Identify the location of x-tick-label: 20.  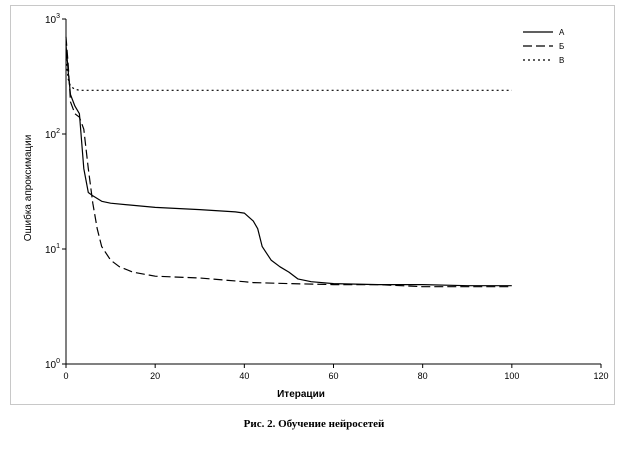
(155, 376).